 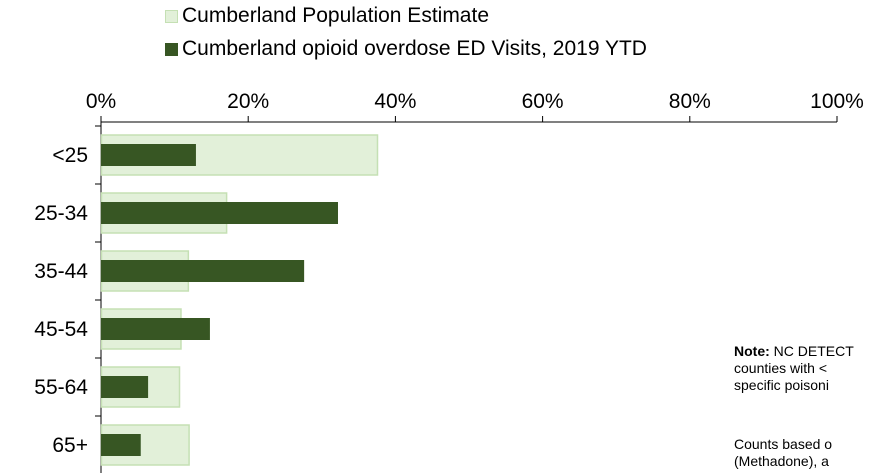 I want to click on legend-label-population: Cumberland Population Estimate, so click(x=336, y=15).